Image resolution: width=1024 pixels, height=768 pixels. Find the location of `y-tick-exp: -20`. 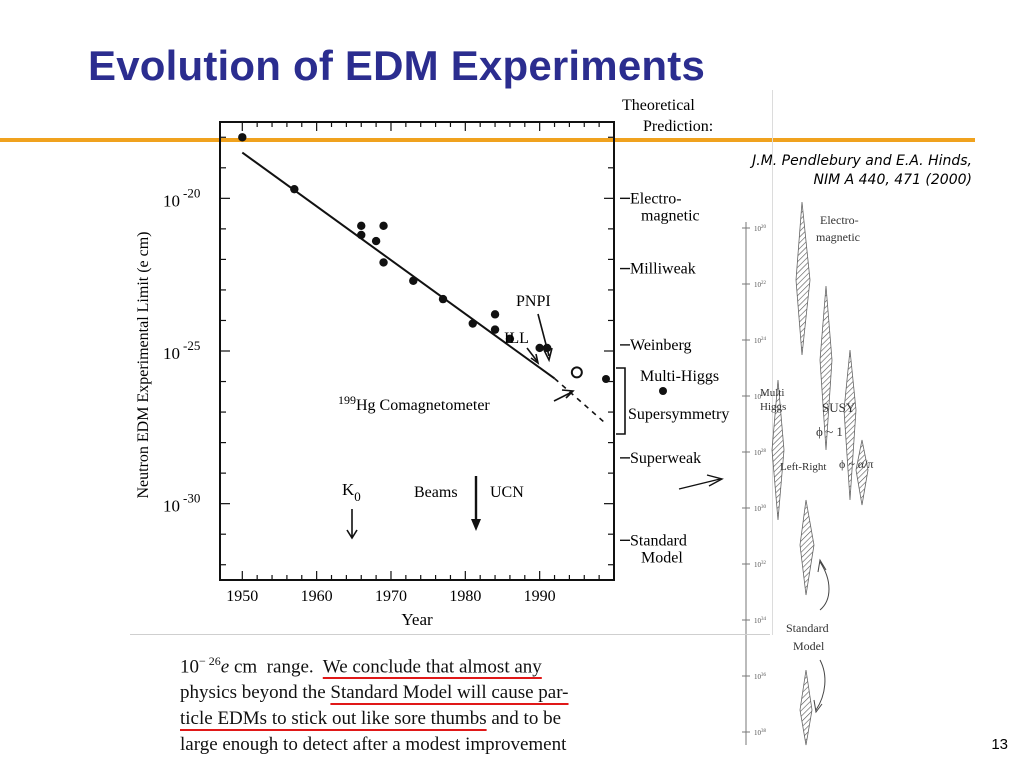

y-tick-exp: -20 is located at coordinates (191, 192).